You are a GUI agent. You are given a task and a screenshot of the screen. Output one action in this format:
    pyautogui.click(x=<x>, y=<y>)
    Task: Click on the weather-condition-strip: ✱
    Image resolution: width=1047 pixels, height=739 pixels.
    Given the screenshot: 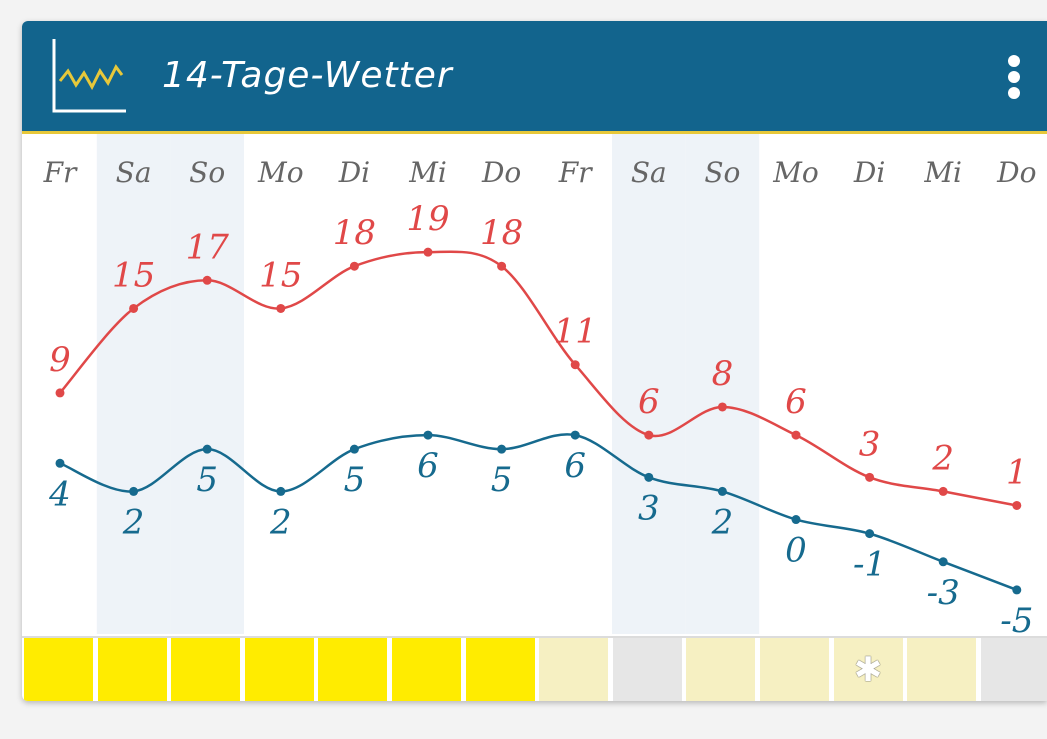 What is the action you would take?
    pyautogui.click(x=534, y=668)
    